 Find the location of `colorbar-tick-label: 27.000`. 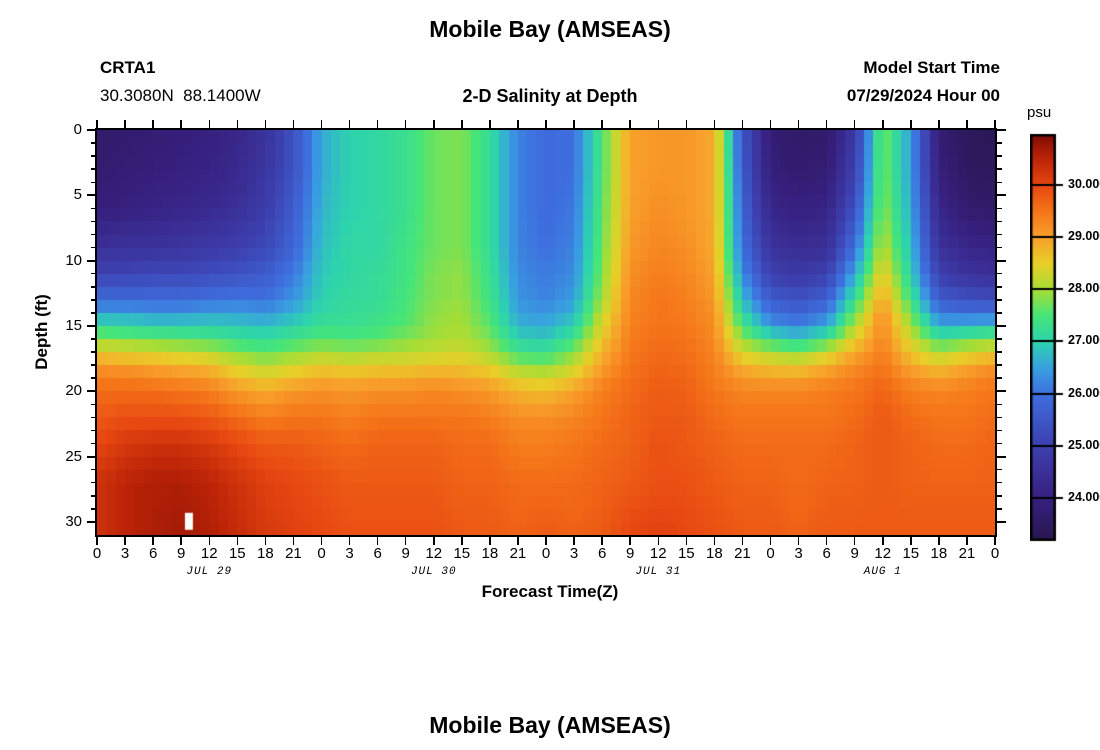

colorbar-tick-label: 27.000 is located at coordinates (1084, 340).